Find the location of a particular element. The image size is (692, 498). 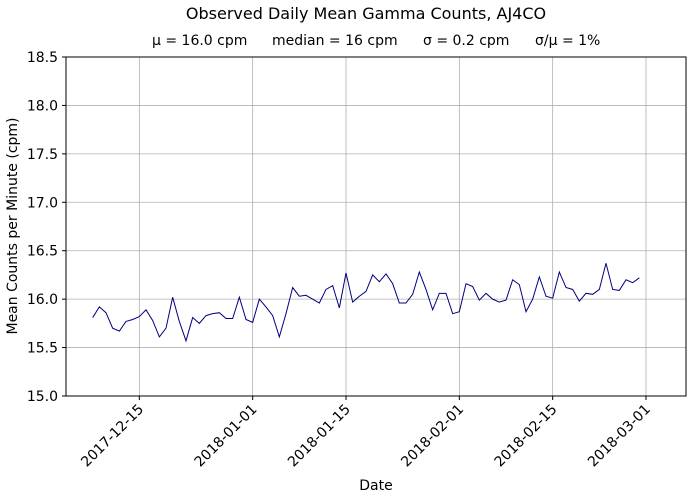

stat-sigma: σ = 0.2 cpm is located at coordinates (466, 41).